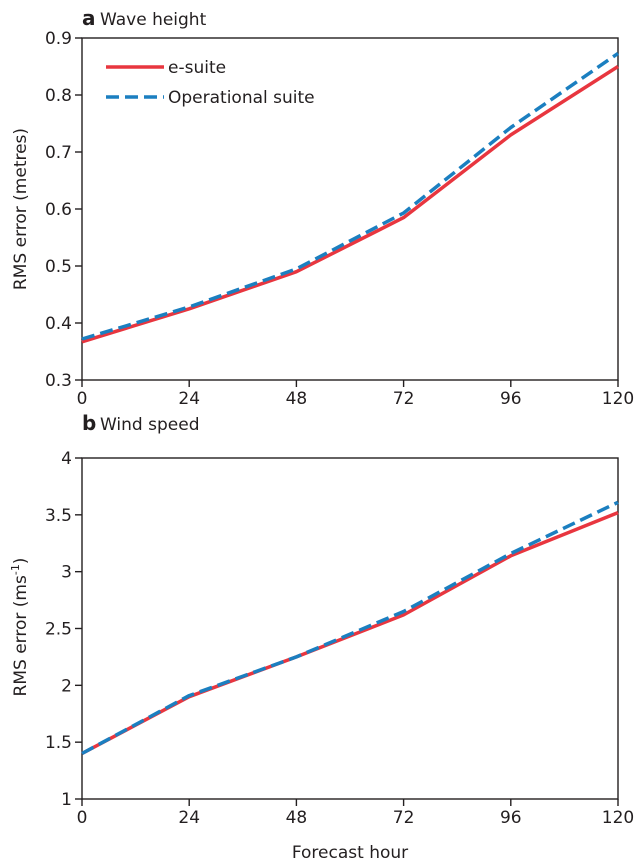 This screenshot has height=864, width=635. I want to click on y-axis-label: RMS error (metres), so click(21, 209).